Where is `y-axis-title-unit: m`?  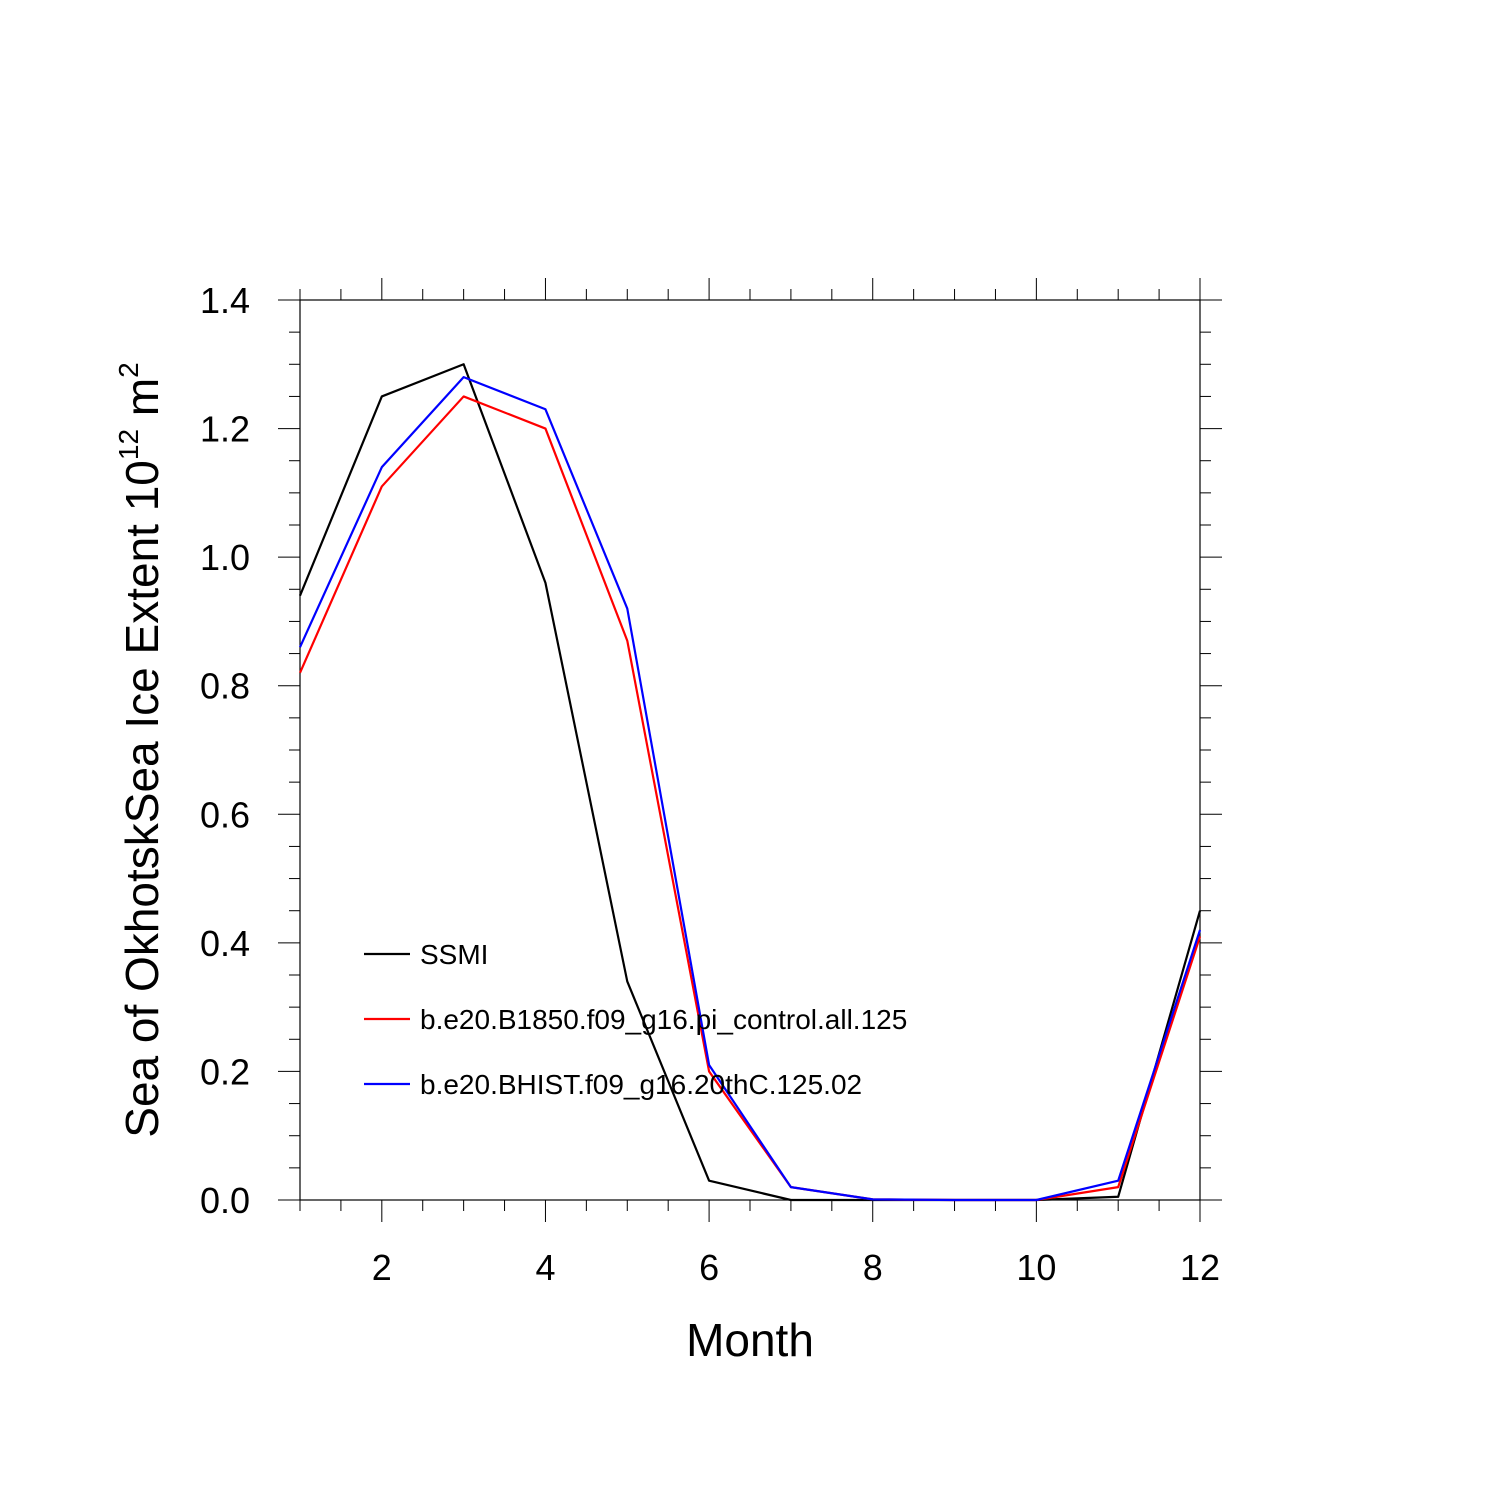 y-axis-title-unit: m is located at coordinates (142, 397).